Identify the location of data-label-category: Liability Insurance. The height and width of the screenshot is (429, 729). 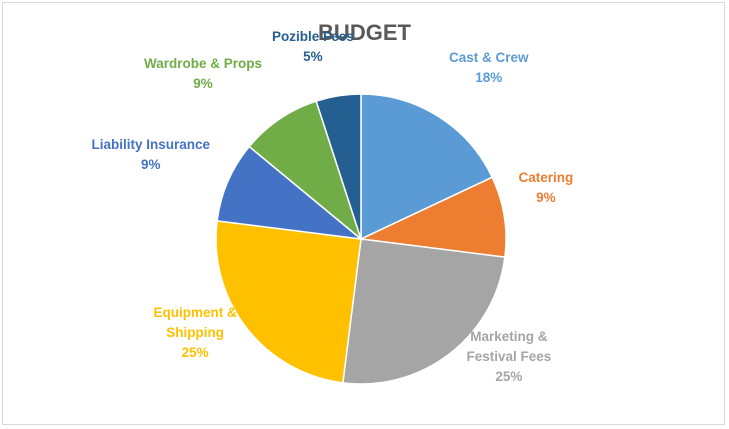
(151, 144).